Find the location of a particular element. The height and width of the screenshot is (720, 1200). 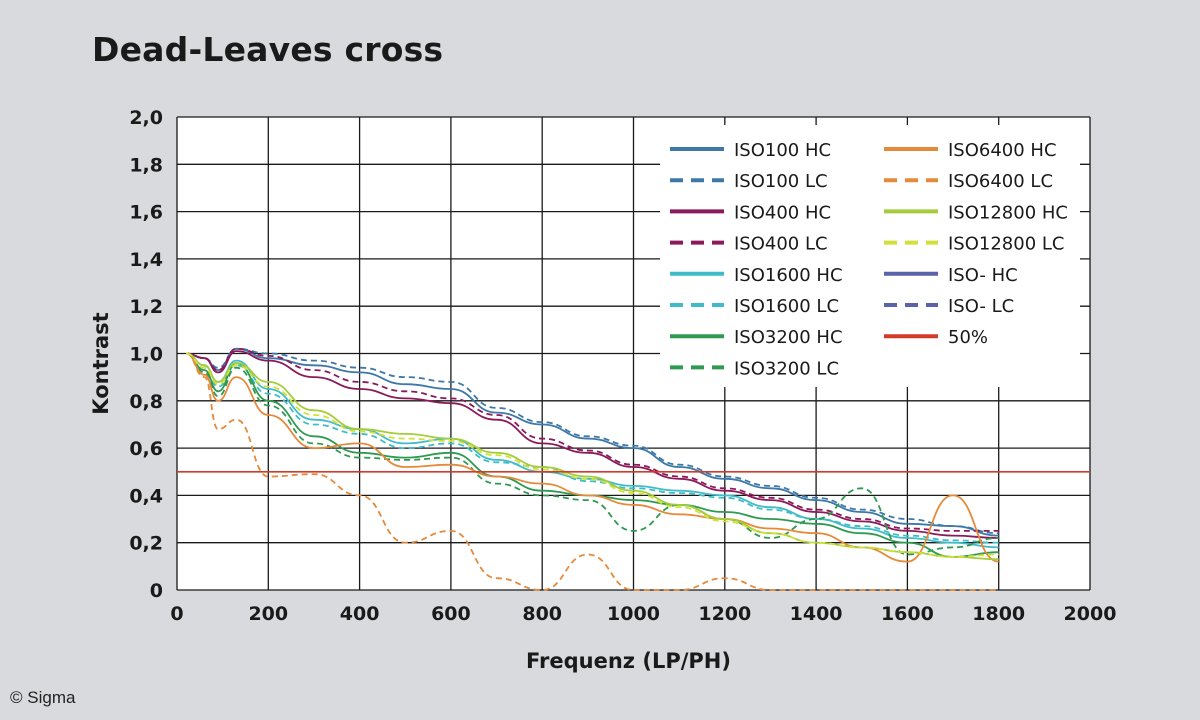

legend-label: ISO3200 HC is located at coordinates (788, 337).